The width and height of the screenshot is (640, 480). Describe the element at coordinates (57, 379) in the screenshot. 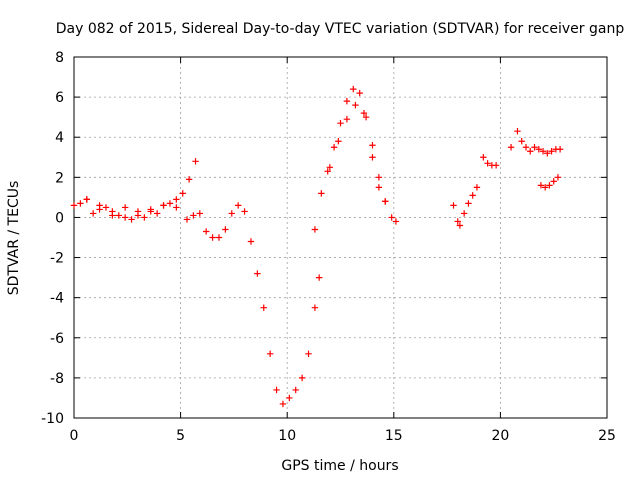

I see `y-tick-label: -8` at that location.